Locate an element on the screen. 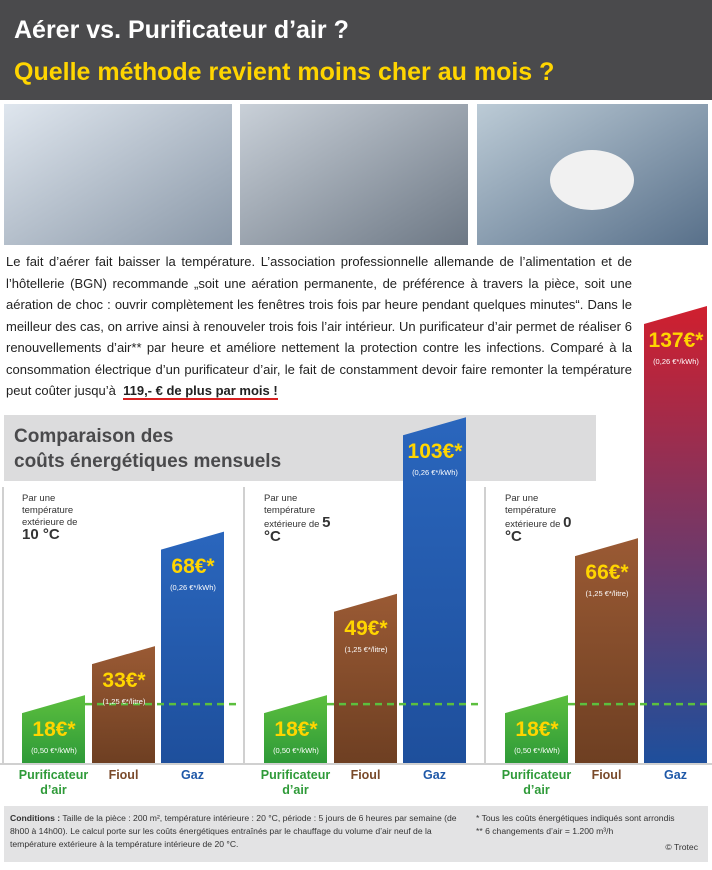 The width and height of the screenshot is (712, 870). section-line: coûts énergétiques mensuels is located at coordinates (148, 461).